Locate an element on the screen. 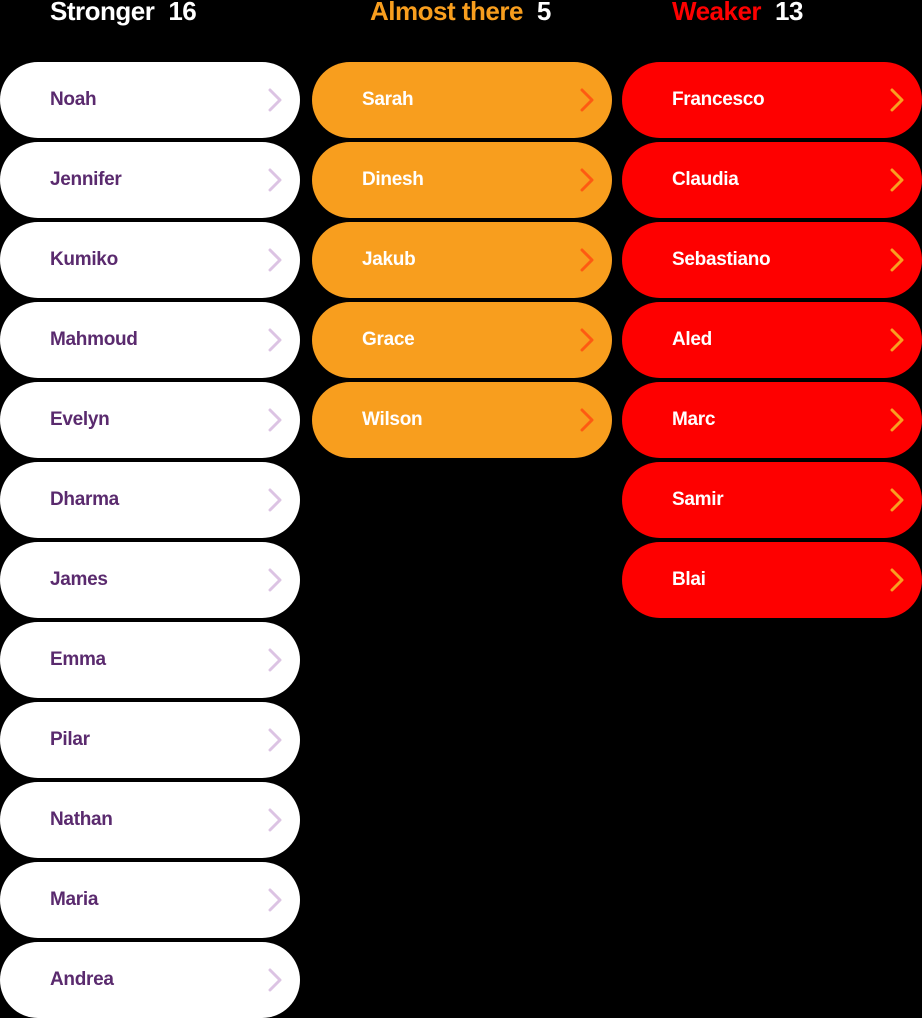  column-count: 16 is located at coordinates (182, 13).